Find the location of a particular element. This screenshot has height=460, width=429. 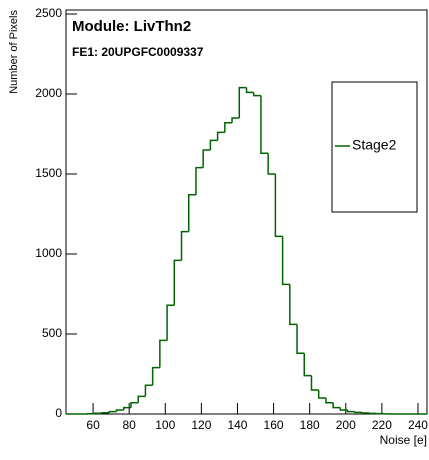

x-tick-label: 120 is located at coordinates (201, 425).